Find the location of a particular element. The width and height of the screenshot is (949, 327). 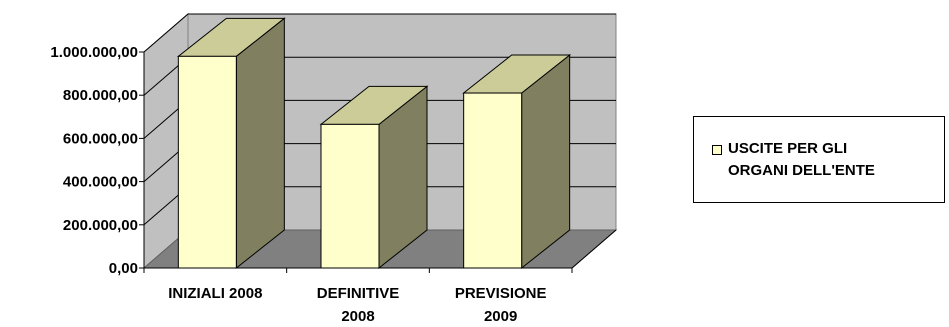

x-category-label: PREVISIONE 2009 is located at coordinates (501, 305).